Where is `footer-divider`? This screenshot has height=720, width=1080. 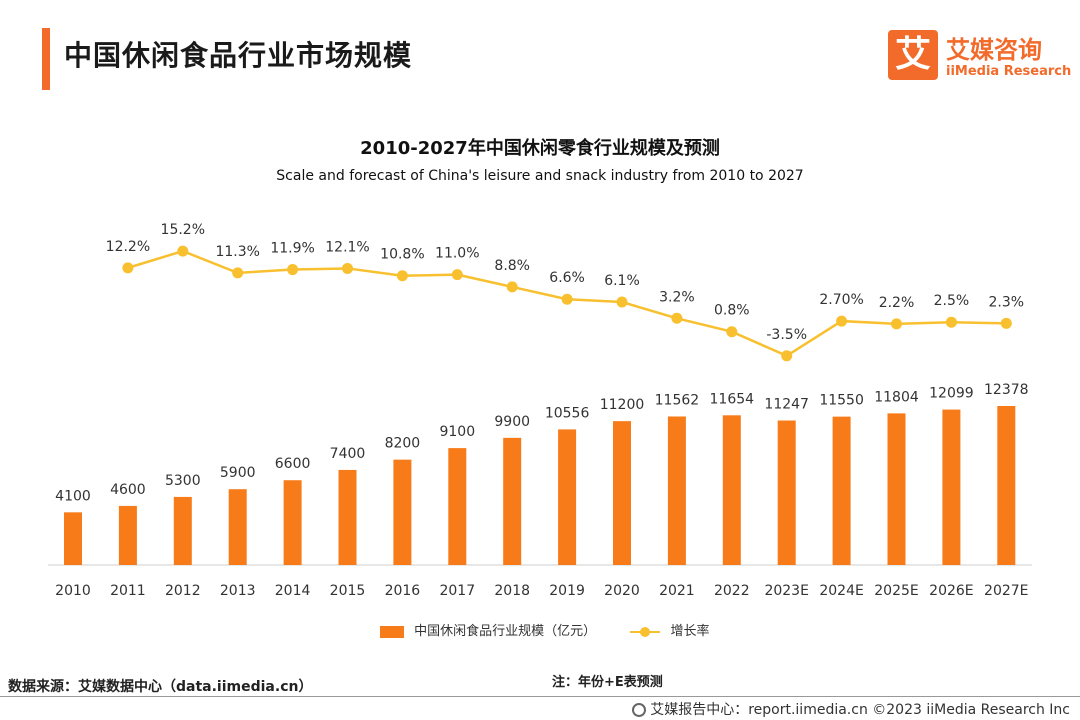
footer-divider is located at coordinates (540, 696).